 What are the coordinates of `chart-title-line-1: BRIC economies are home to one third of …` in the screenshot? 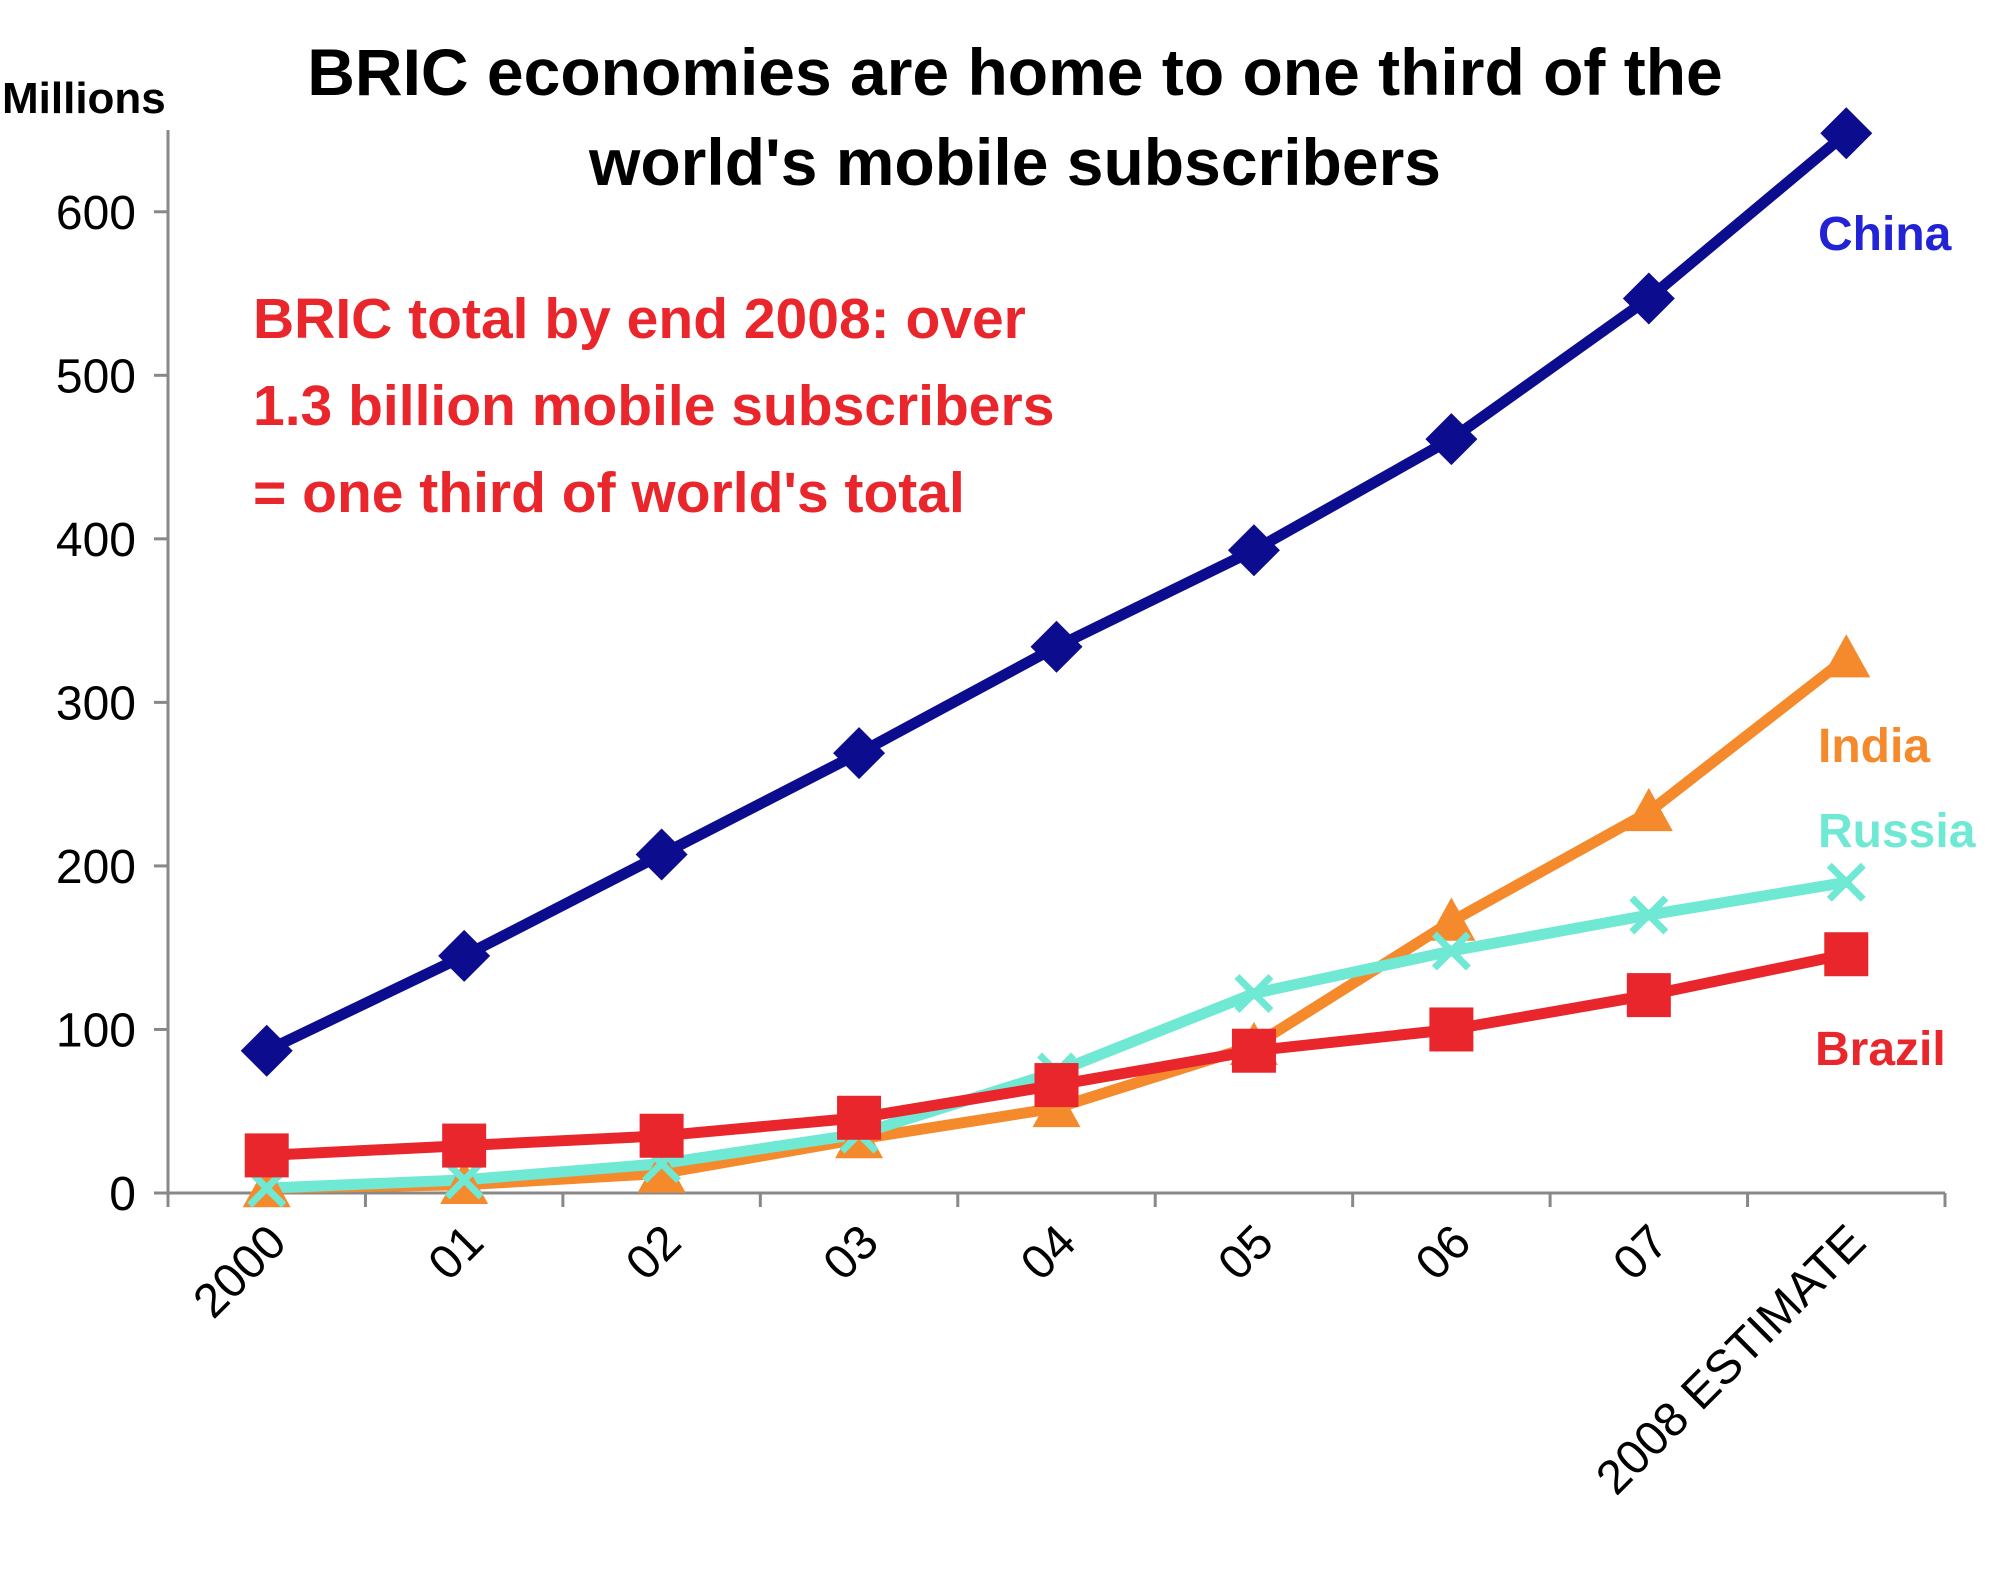 It's located at (1015, 72).